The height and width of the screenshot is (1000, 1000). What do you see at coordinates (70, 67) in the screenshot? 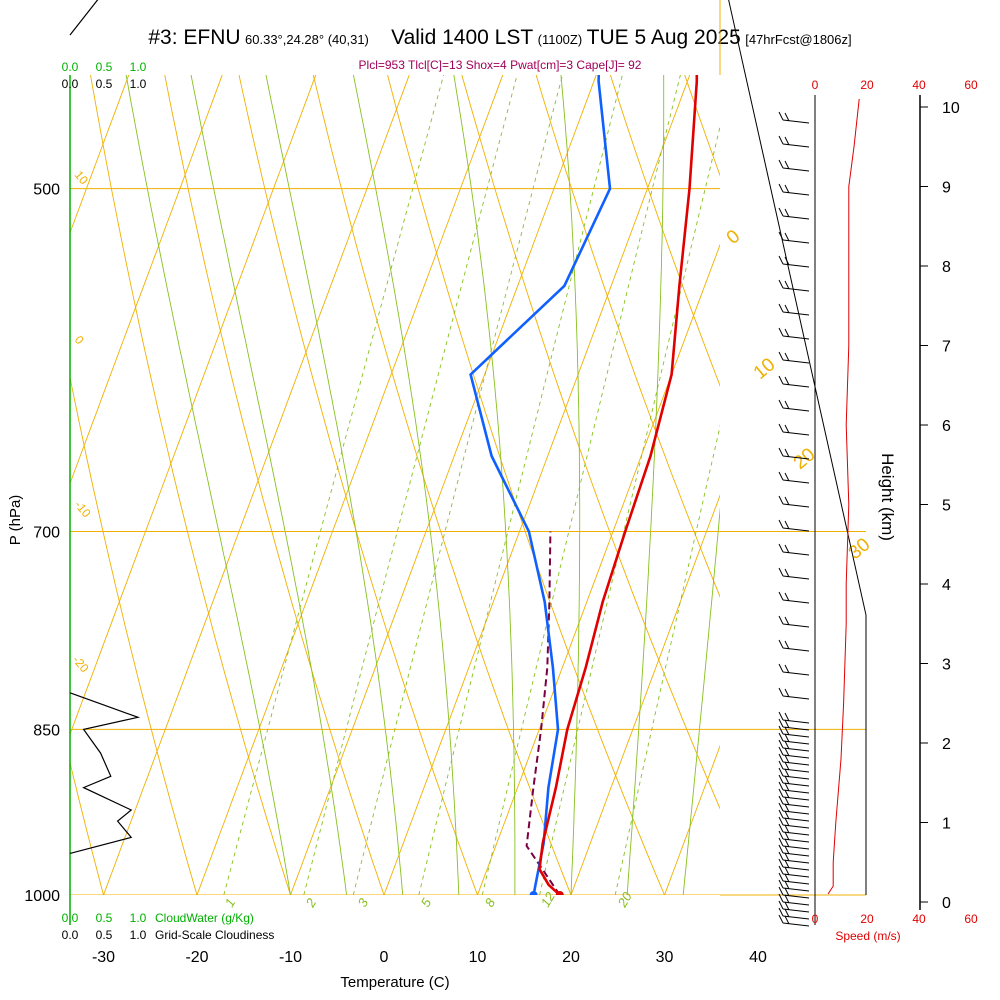
I see `cloudwater-tick-top: 0.0` at bounding box center [70, 67].